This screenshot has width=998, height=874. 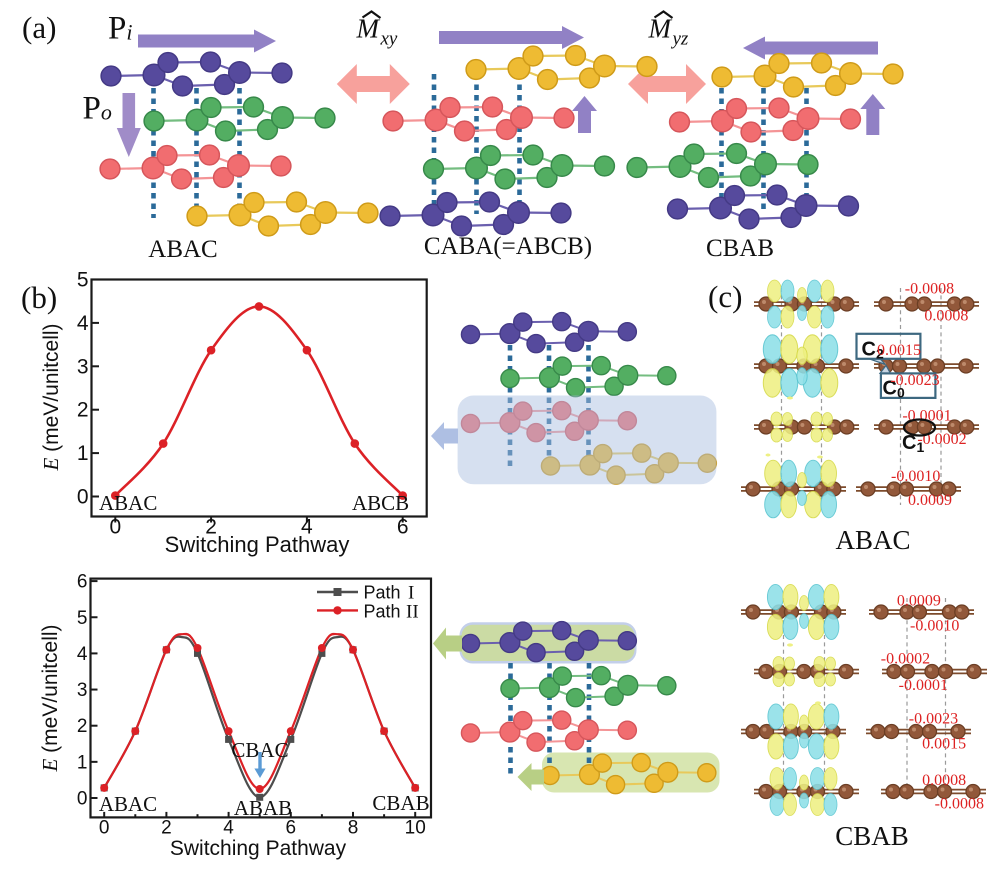 What do you see at coordinates (353, 827) in the screenshot?
I see `svg-text: 8` at bounding box center [353, 827].